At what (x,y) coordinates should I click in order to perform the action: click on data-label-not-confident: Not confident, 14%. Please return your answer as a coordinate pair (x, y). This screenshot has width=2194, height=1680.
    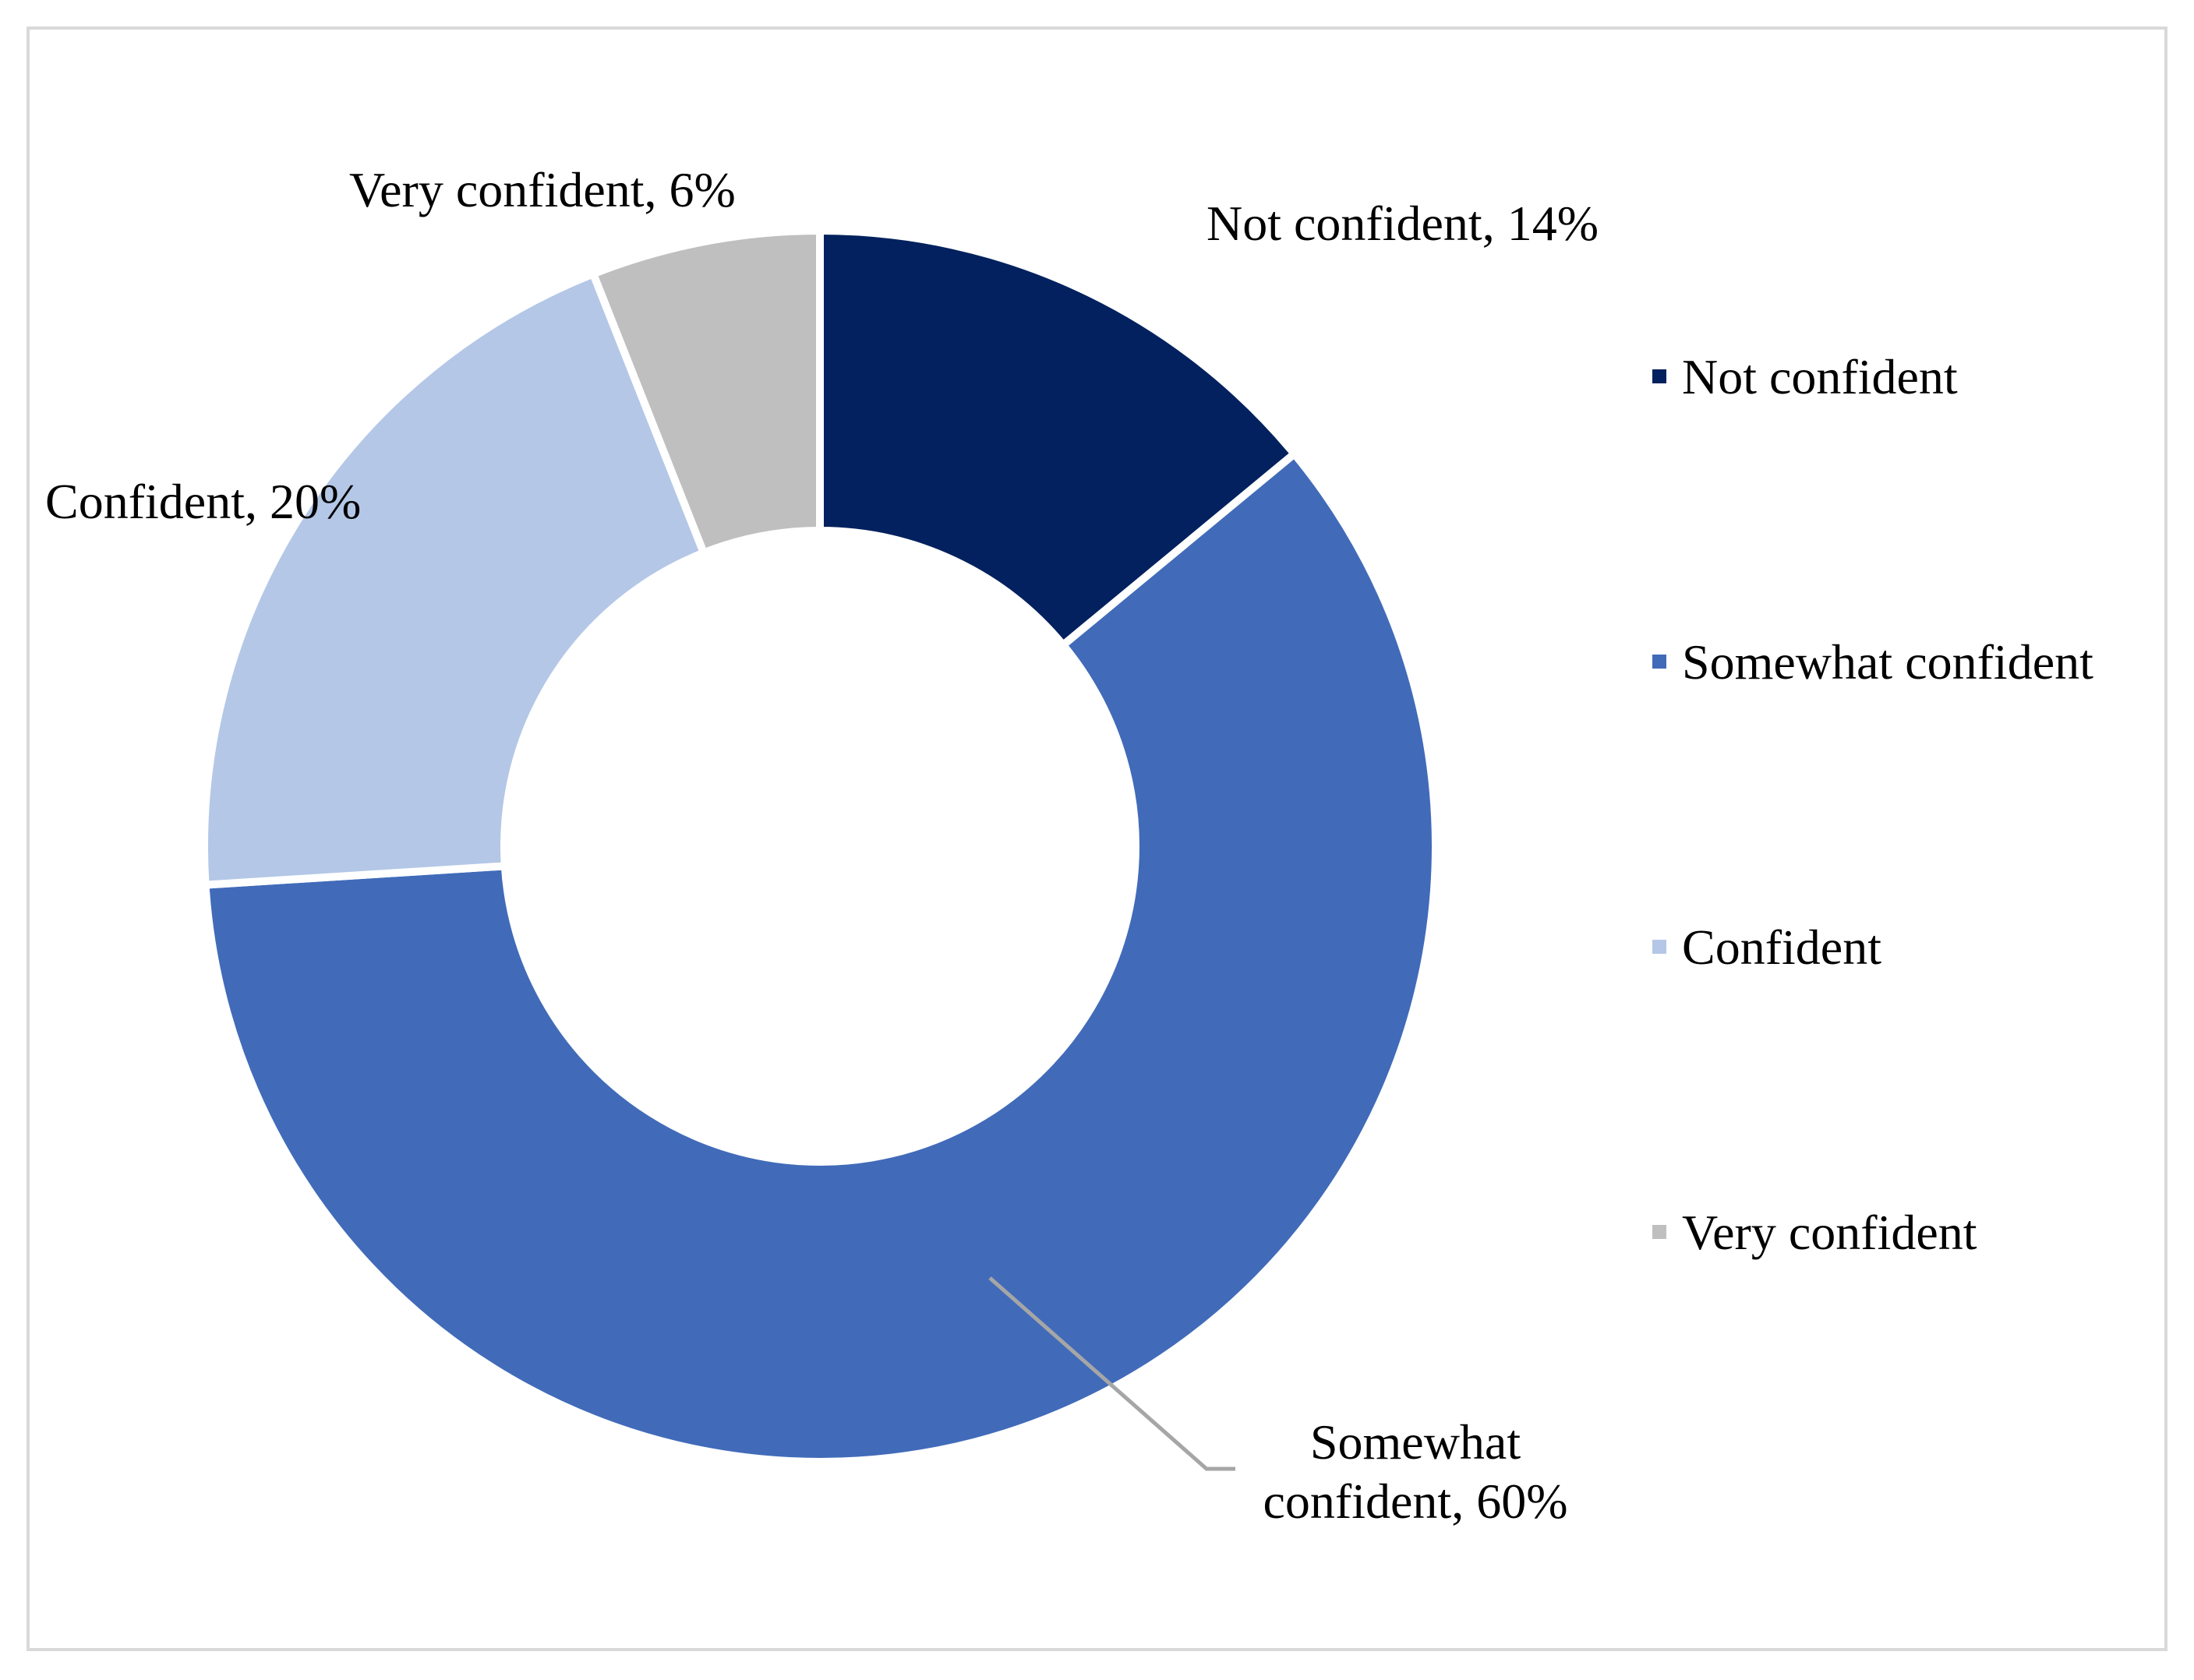
    Looking at the image, I should click on (1403, 224).